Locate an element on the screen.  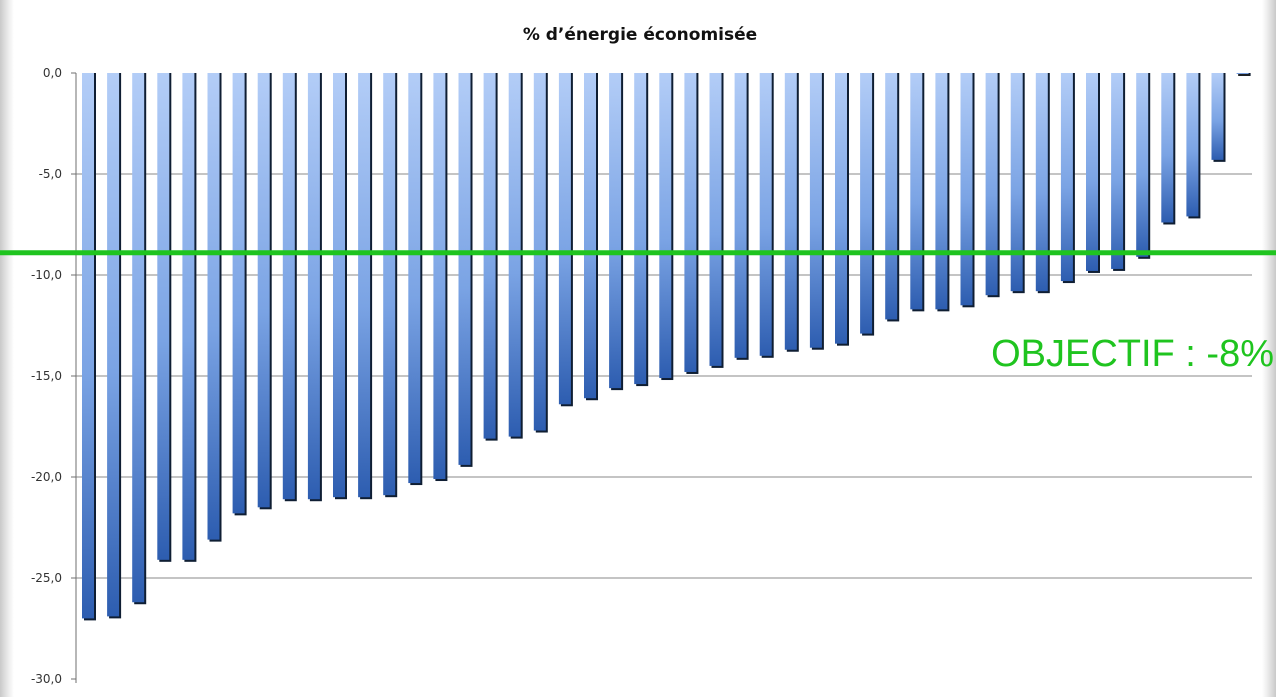
target-label: OBJECTIF : -8% is located at coordinates (1132, 354).